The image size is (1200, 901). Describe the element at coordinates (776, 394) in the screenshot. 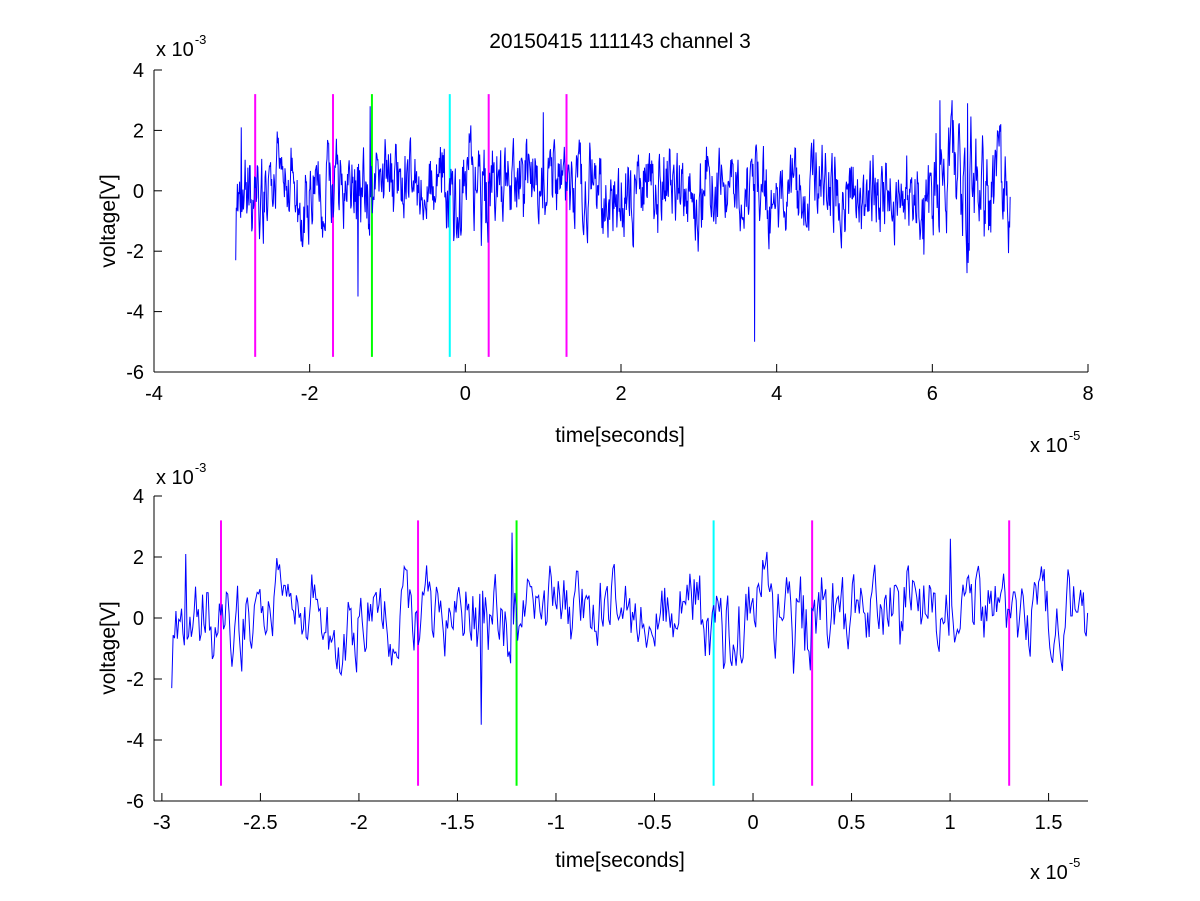

I see `top-x-tick-label: 4` at that location.